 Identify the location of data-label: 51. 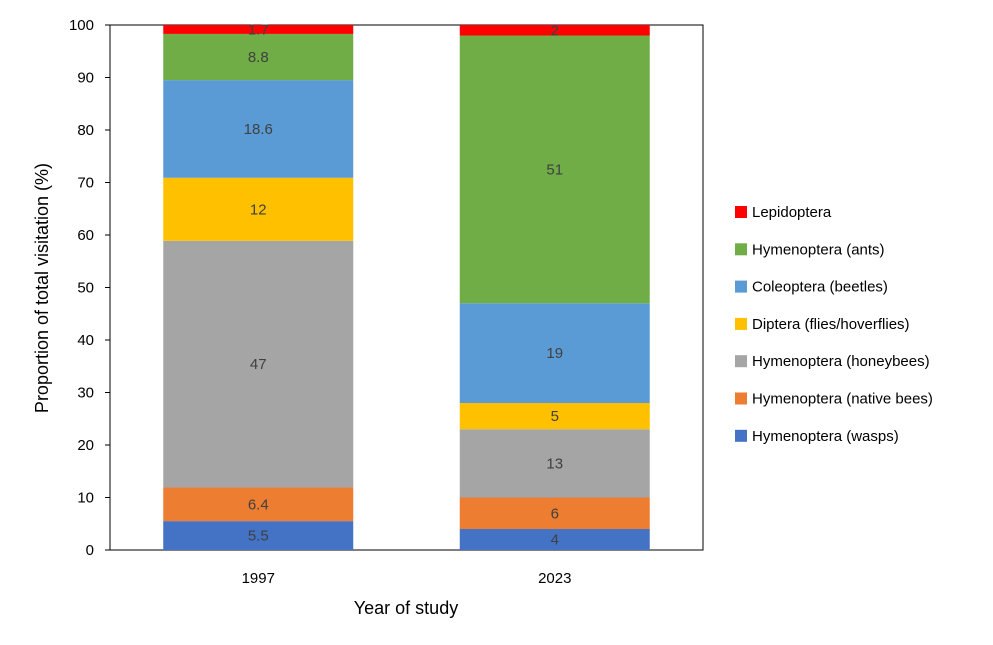
(554, 169).